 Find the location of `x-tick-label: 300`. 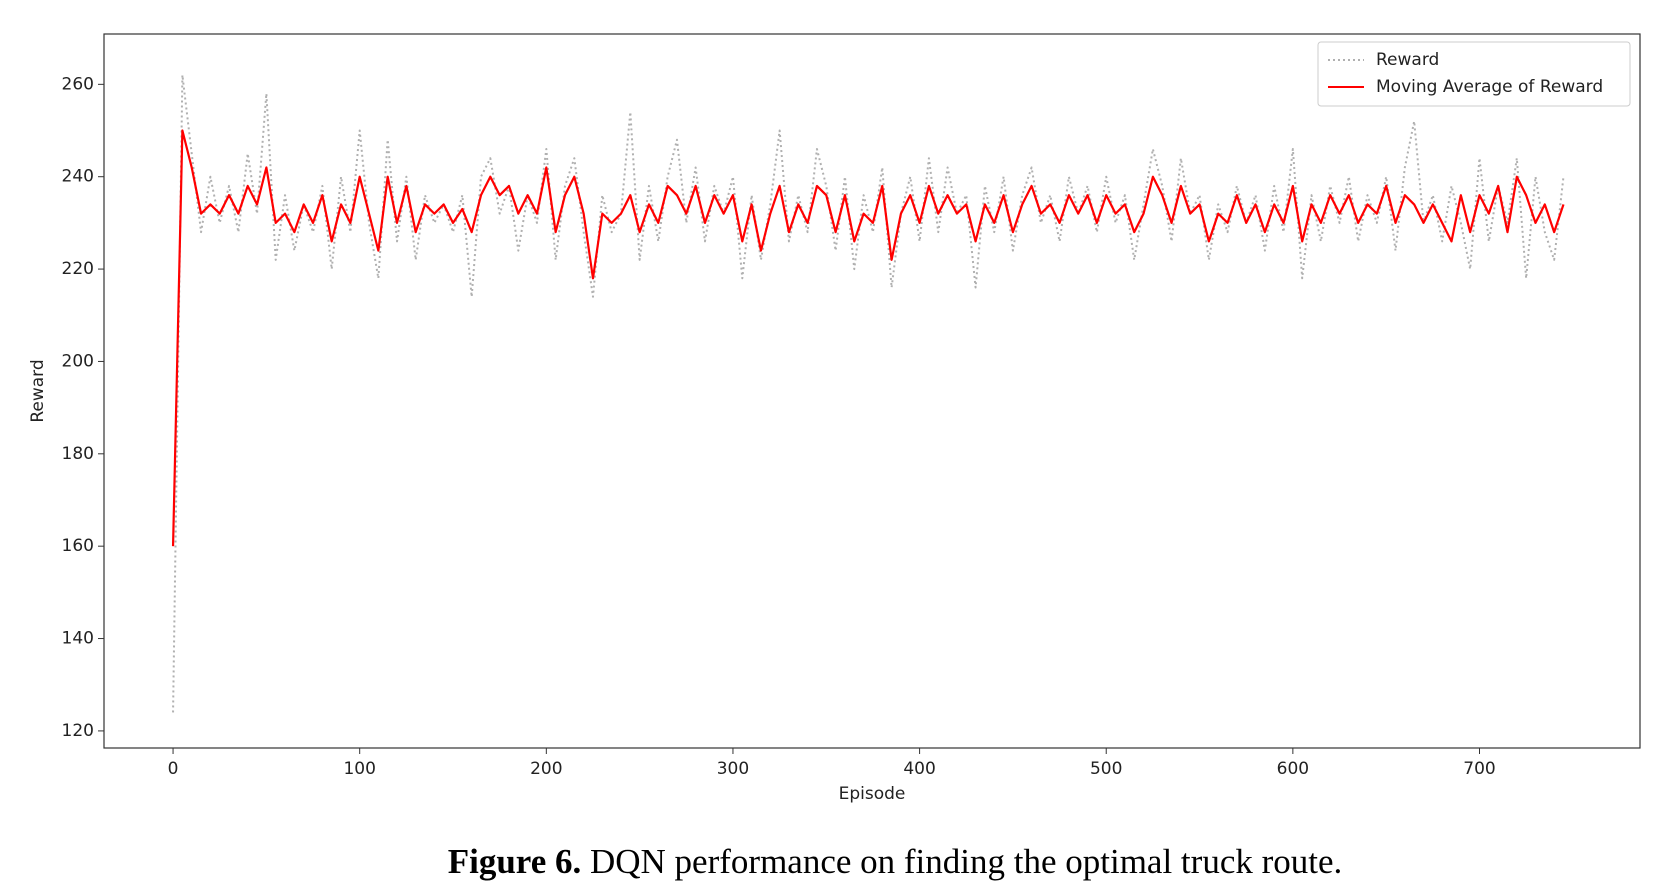

x-tick-label: 300 is located at coordinates (733, 769).